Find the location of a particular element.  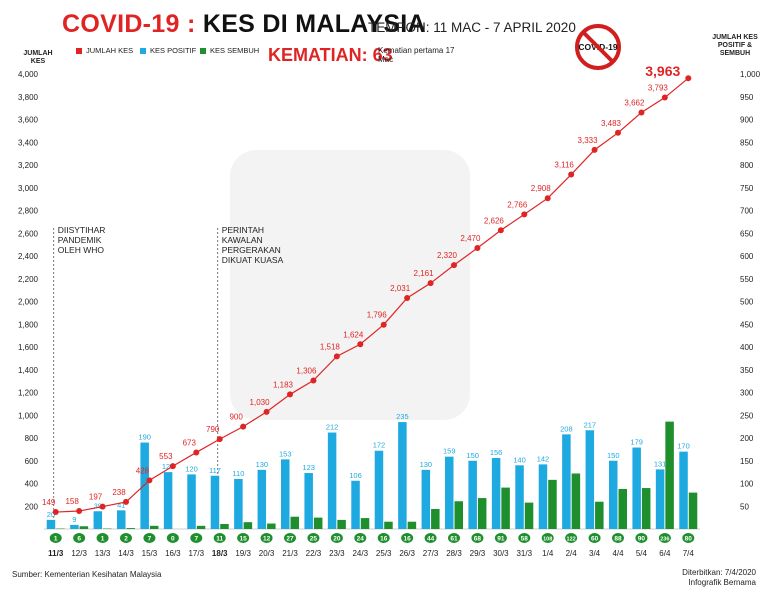

total-cases-label: 2,626 is located at coordinates (494, 220).